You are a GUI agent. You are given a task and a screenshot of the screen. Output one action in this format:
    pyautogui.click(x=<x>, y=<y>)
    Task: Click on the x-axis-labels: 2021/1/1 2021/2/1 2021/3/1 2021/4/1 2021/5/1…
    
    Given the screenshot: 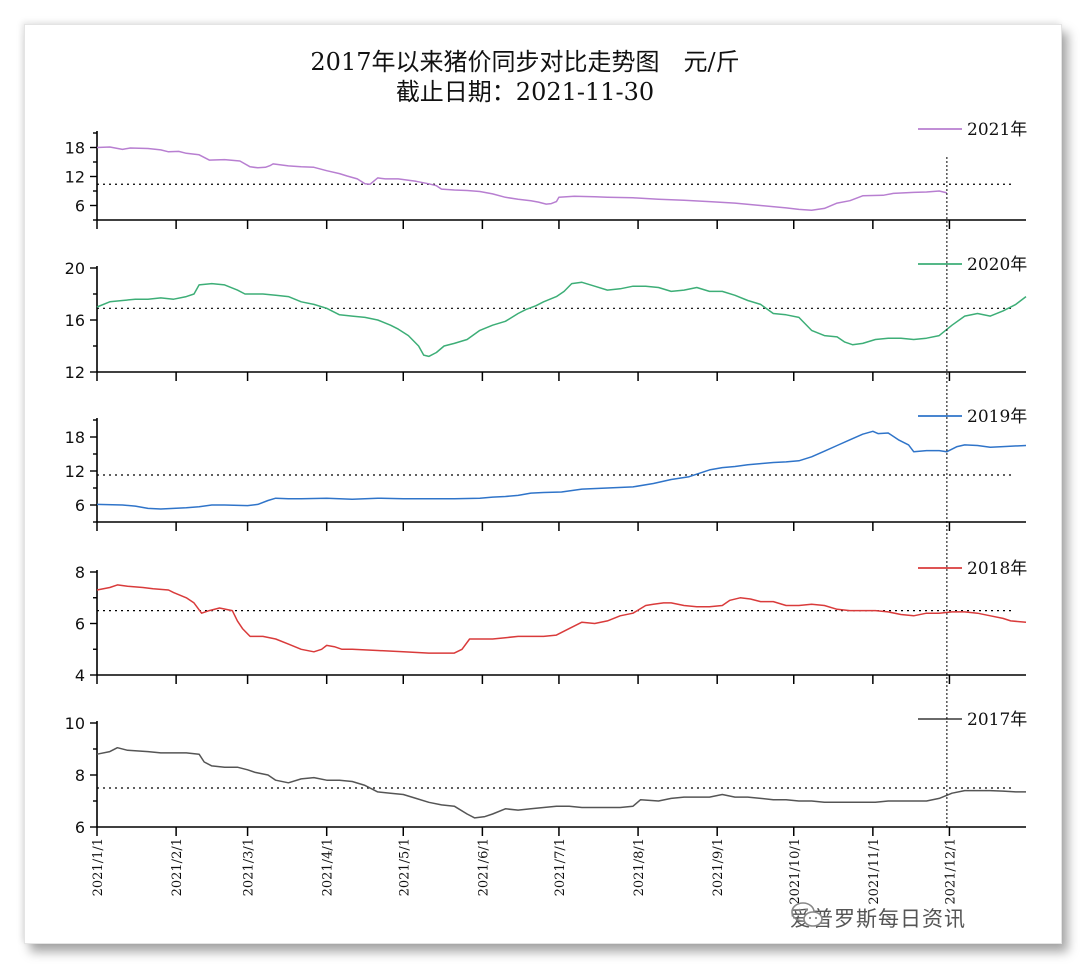 What is the action you would take?
    pyautogui.click(x=524, y=871)
    